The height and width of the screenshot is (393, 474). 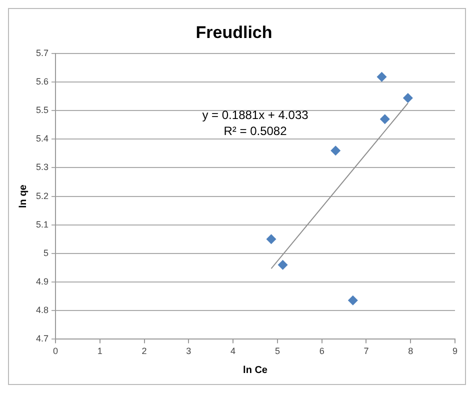 I want to click on annotation: y = 0.1881x + 4.033, so click(x=255, y=115).